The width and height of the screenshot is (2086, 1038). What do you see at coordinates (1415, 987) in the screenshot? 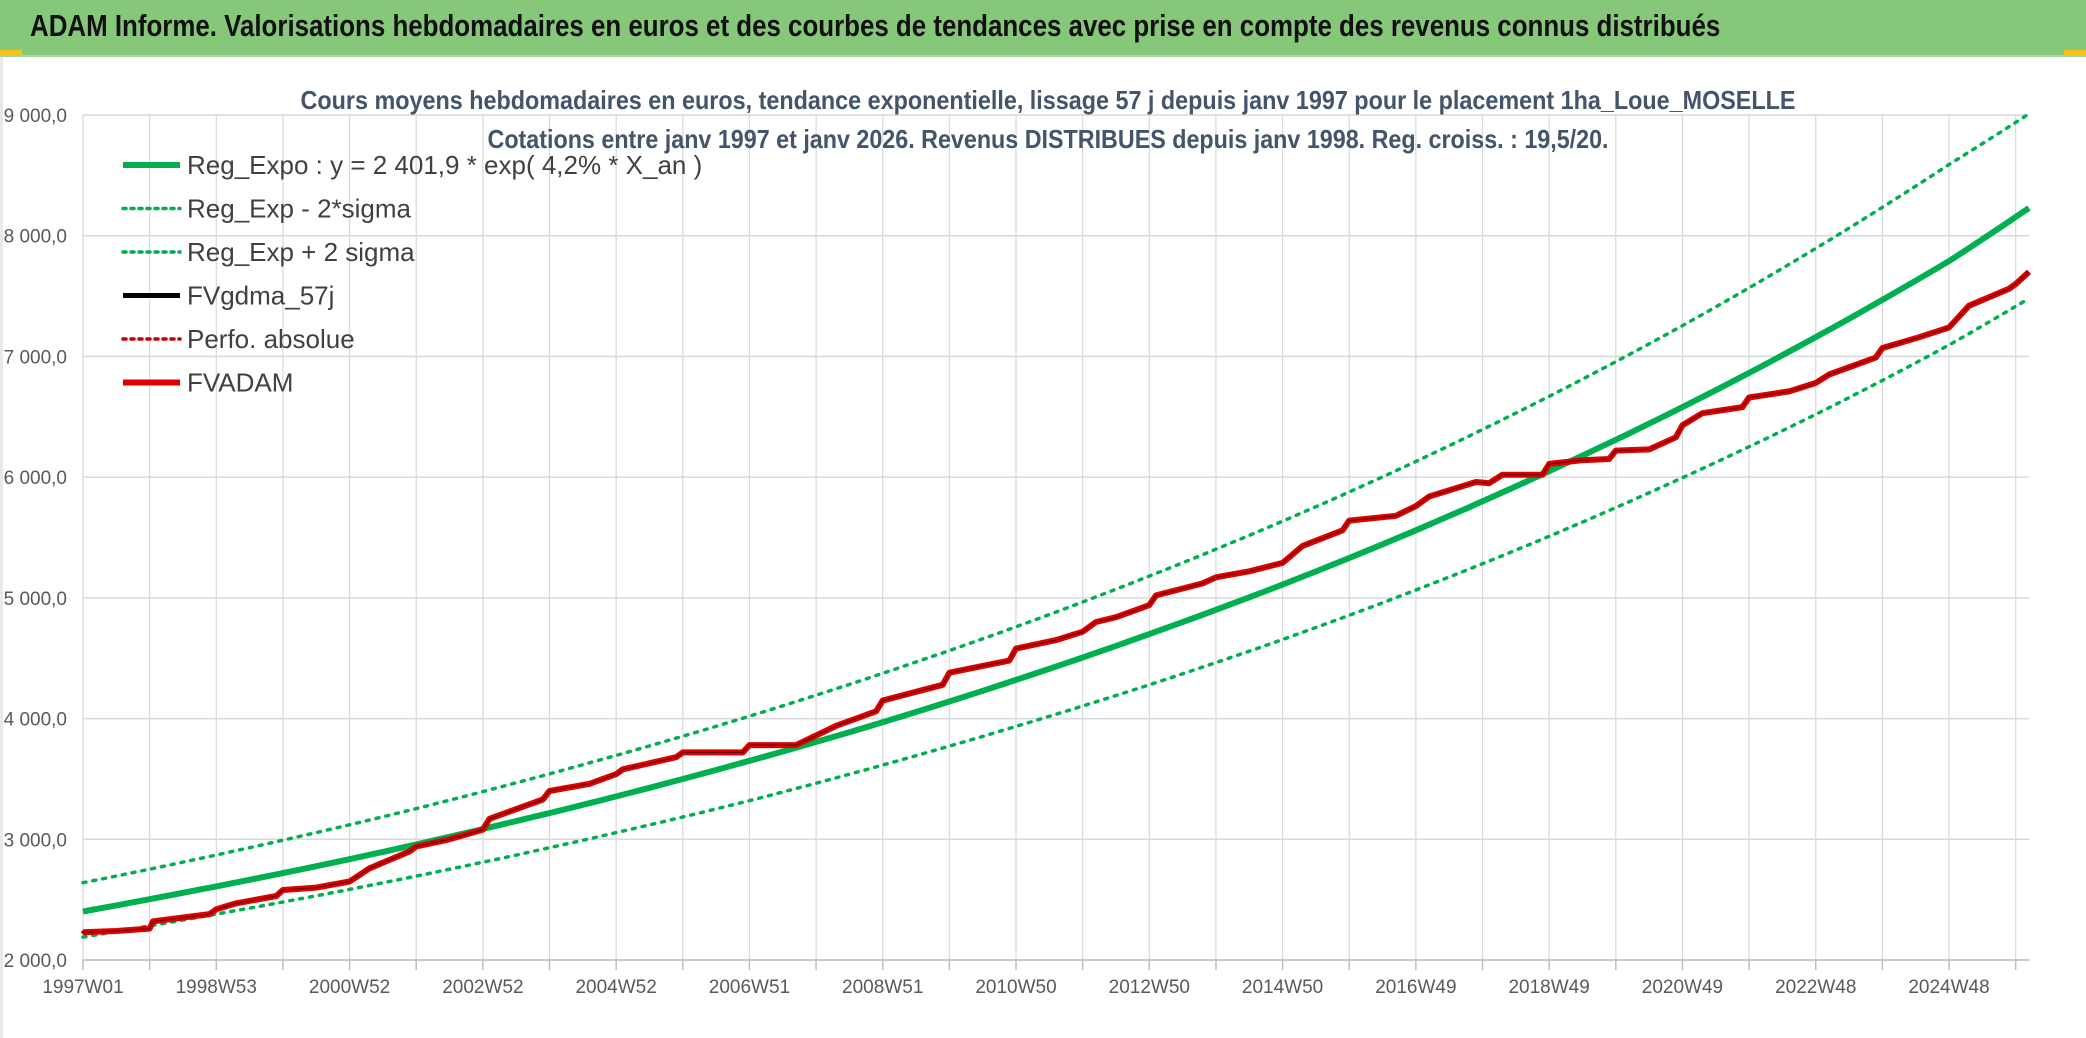
I see `x-tick-label: 2016W49` at bounding box center [1415, 987].